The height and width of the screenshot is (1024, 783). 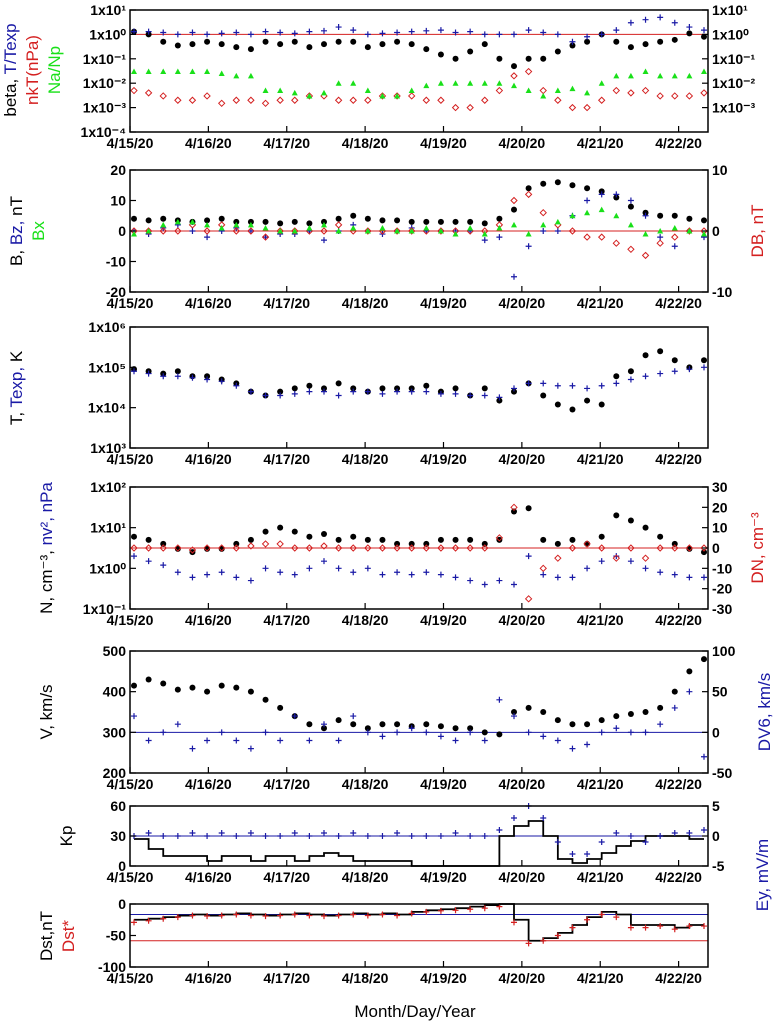 What do you see at coordinates (722, 292) in the screenshot?
I see `y-tick-label: -10` at bounding box center [722, 292].